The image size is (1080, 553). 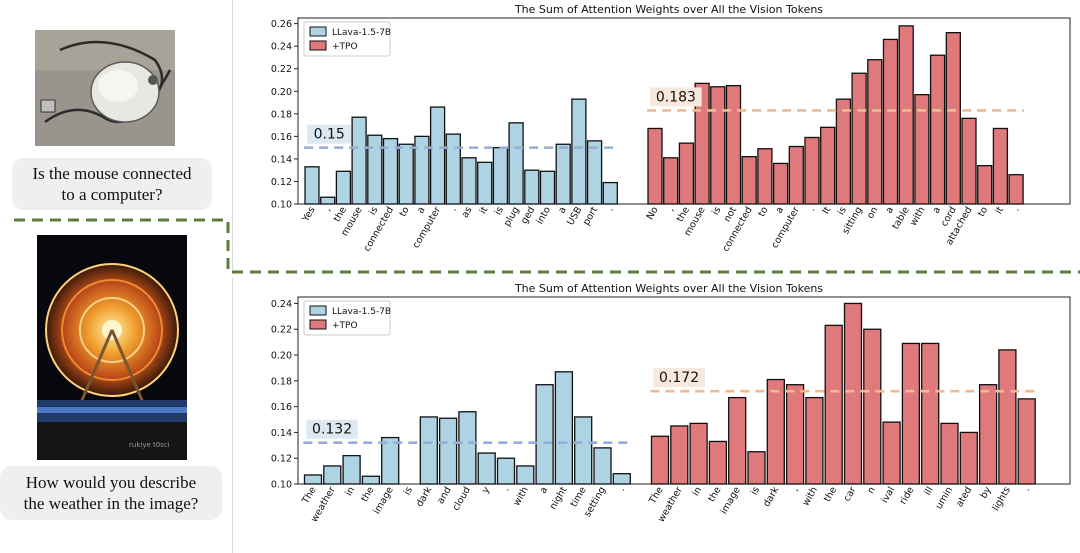 I want to click on baseline-token-label: cloud, so click(x=462, y=499).